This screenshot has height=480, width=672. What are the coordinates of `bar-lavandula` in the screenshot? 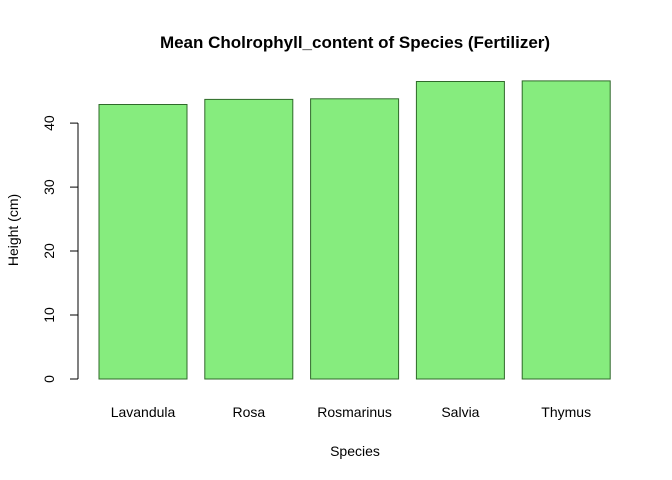 It's located at (143, 242).